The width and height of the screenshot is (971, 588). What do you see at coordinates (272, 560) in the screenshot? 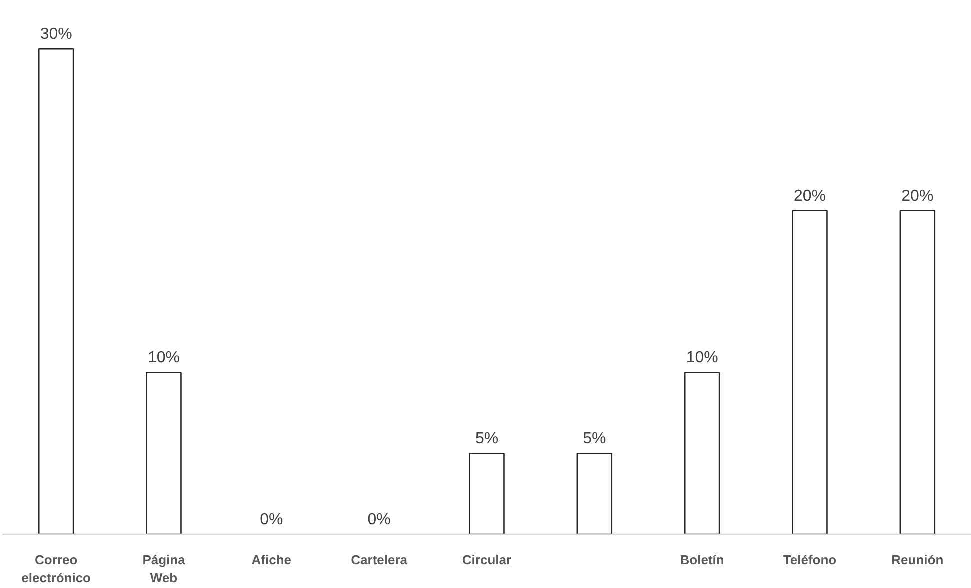
I see `x-tick-label: Afiche` at bounding box center [272, 560].